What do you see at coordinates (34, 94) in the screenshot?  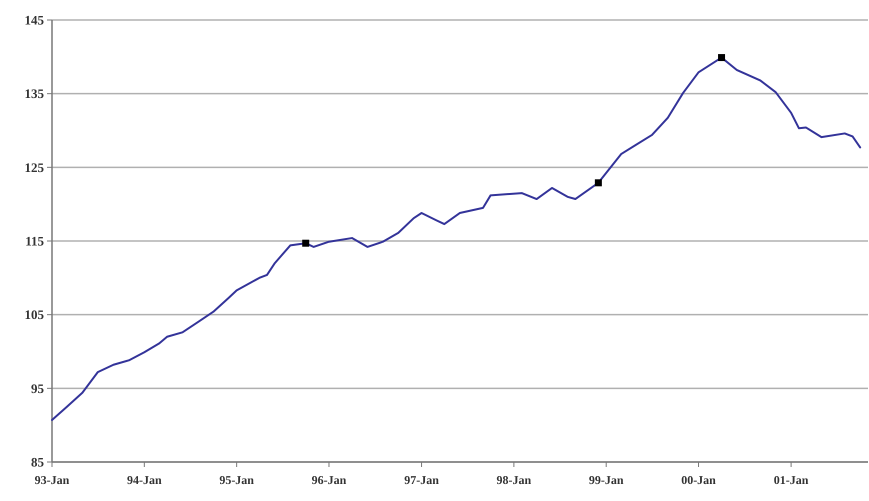 I see `y-tick-label: 135` at bounding box center [34, 94].